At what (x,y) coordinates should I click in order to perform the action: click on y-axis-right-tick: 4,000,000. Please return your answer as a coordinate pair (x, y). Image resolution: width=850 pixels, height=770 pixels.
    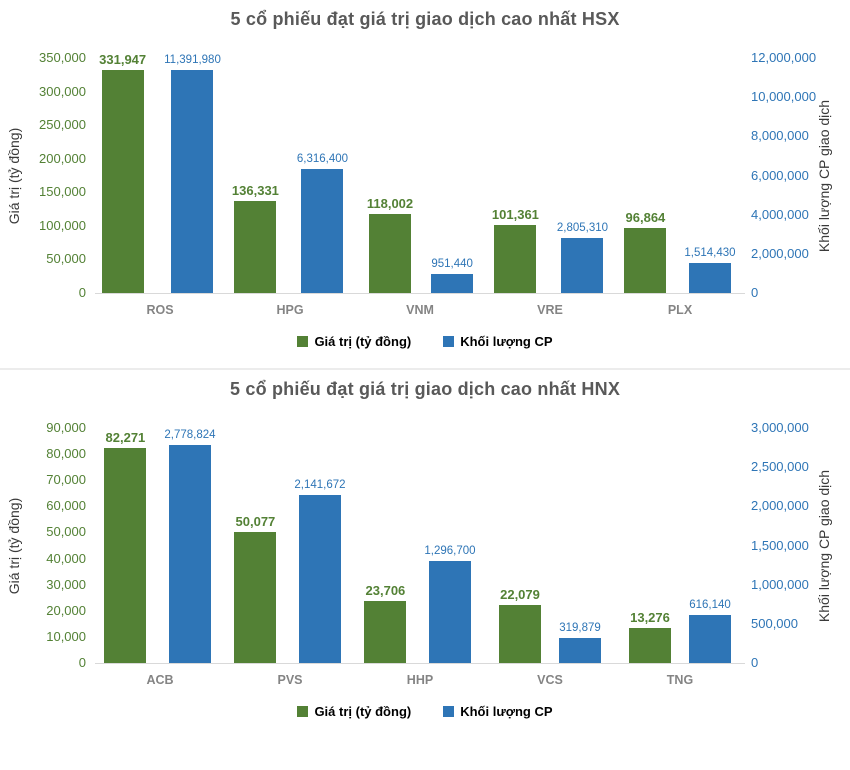
    Looking at the image, I should click on (780, 214).